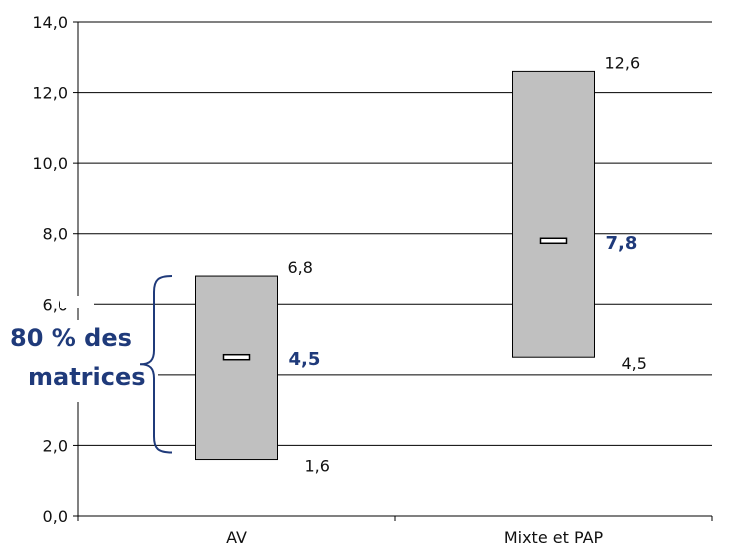  Describe the element at coordinates (305, 359) in the screenshot. I see `median-value-label: 4,5` at that location.